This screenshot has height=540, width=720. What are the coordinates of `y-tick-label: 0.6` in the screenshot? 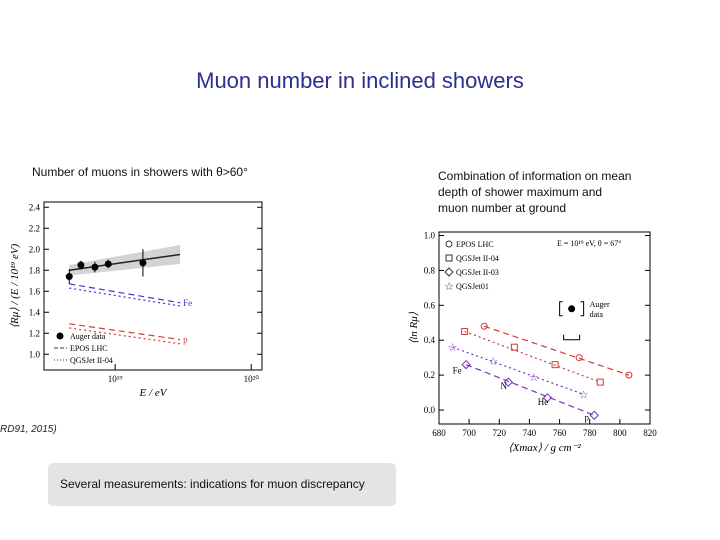 It's located at (430, 305).